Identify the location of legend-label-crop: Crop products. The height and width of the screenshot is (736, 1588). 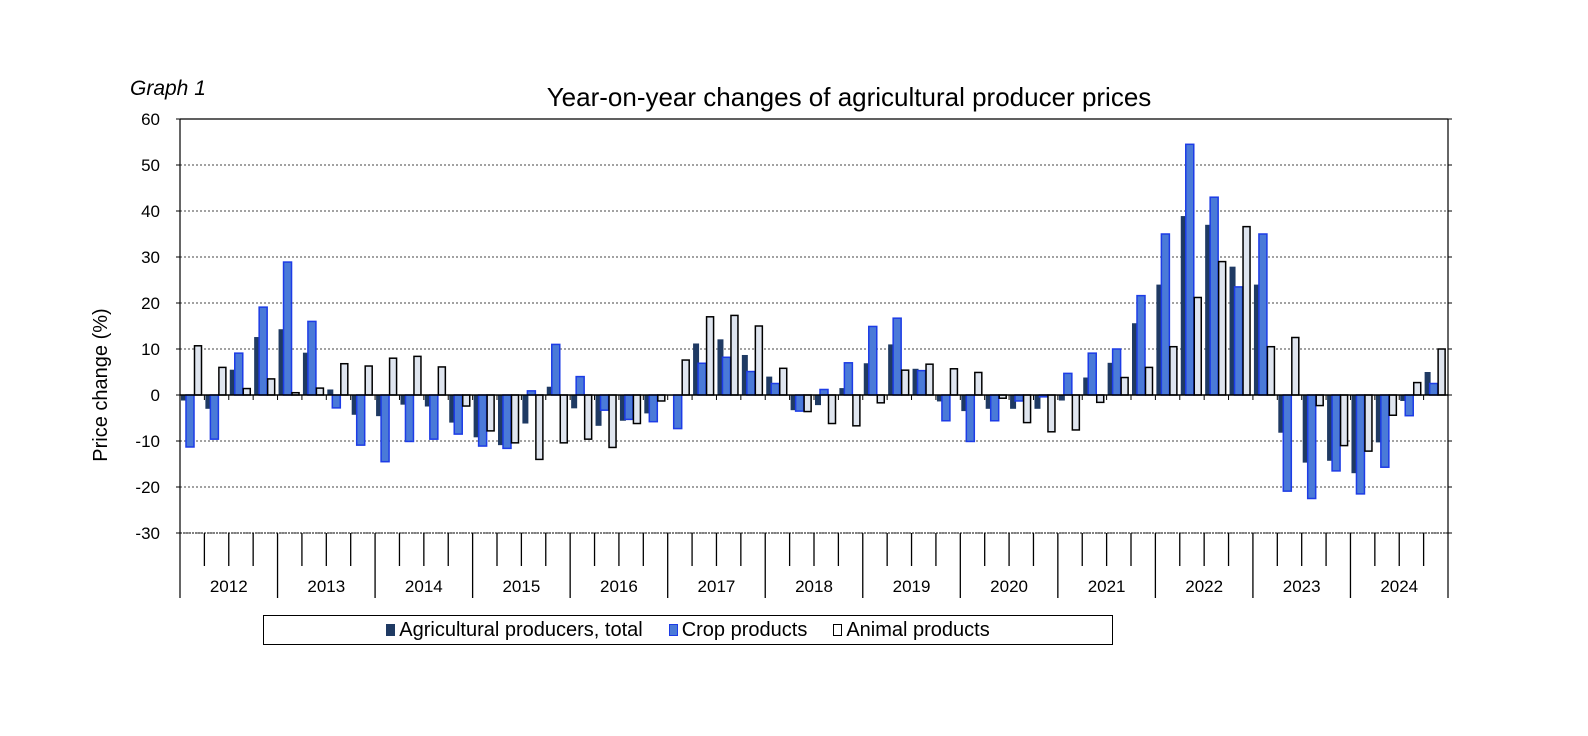
(744, 629).